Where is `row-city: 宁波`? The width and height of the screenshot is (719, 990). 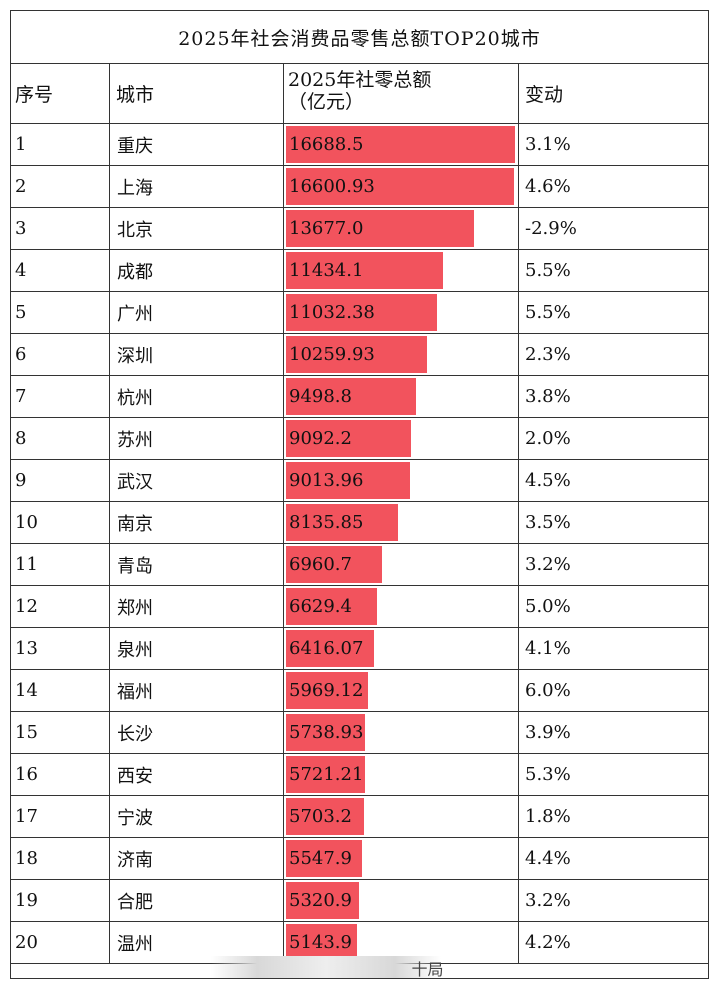
row-city: 宁波 is located at coordinates (197, 816).